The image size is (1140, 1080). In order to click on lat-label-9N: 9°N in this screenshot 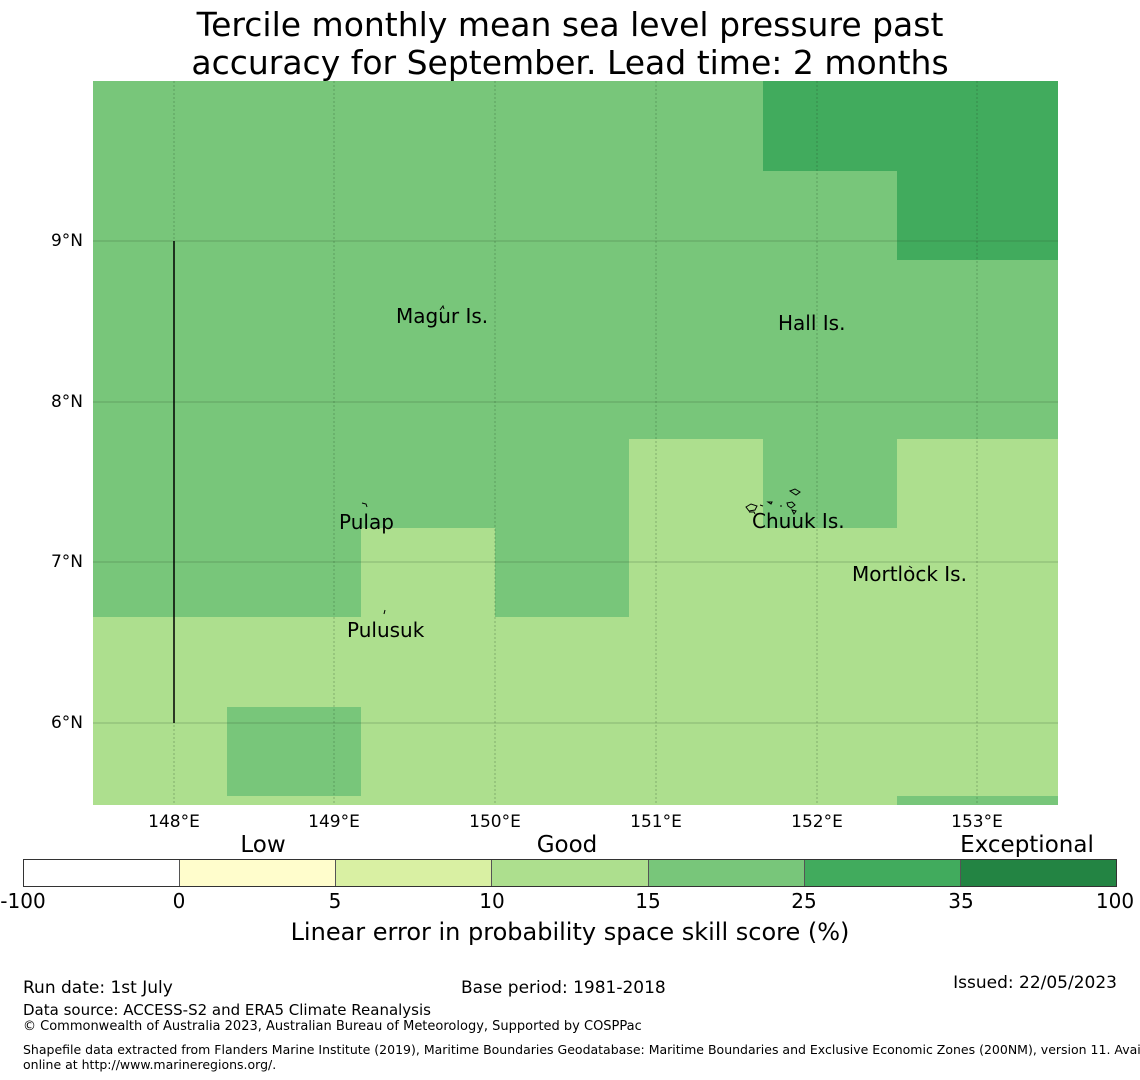, I will do `click(66, 241)`.